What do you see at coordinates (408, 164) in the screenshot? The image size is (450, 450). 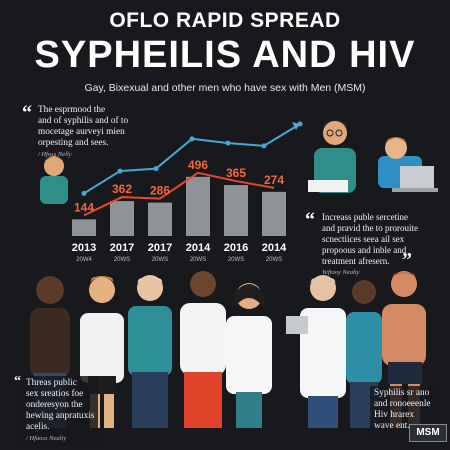 I see `laptop-person-icon` at bounding box center [408, 164].